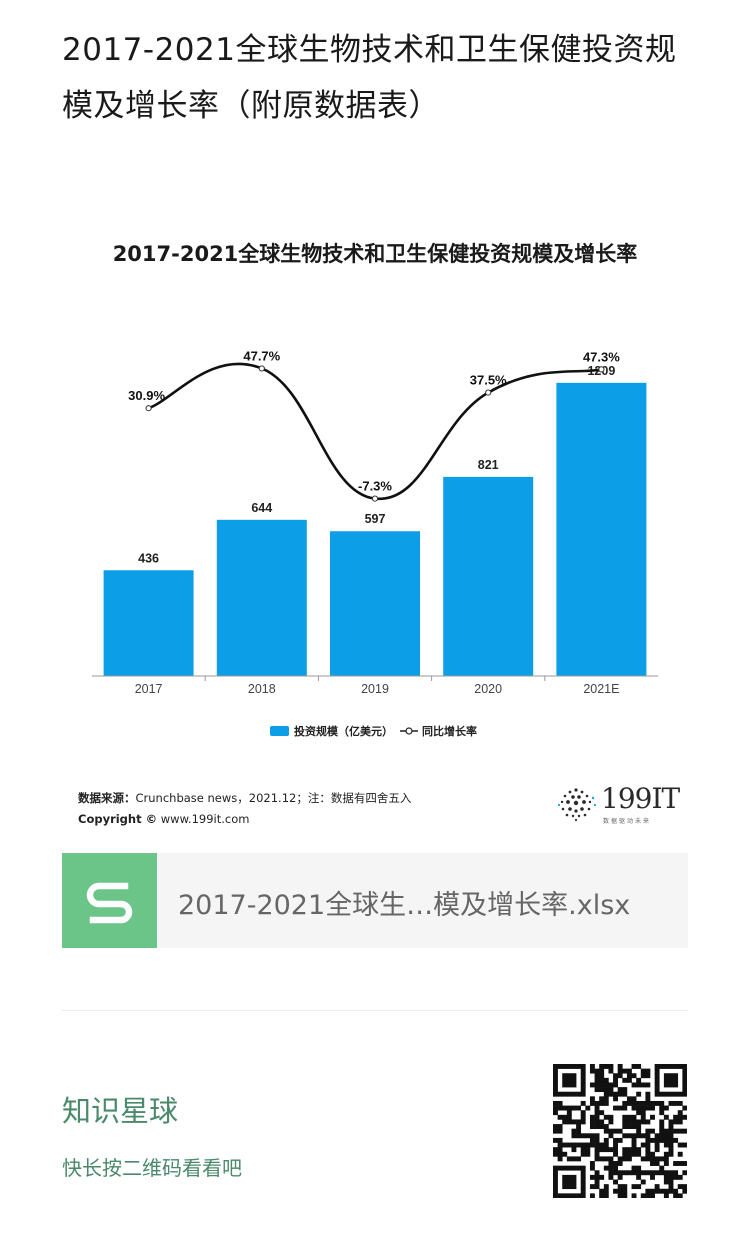 This screenshot has width=750, height=1251. What do you see at coordinates (261, 355) in the screenshot?
I see `line-label-2018: 47.7%` at bounding box center [261, 355].